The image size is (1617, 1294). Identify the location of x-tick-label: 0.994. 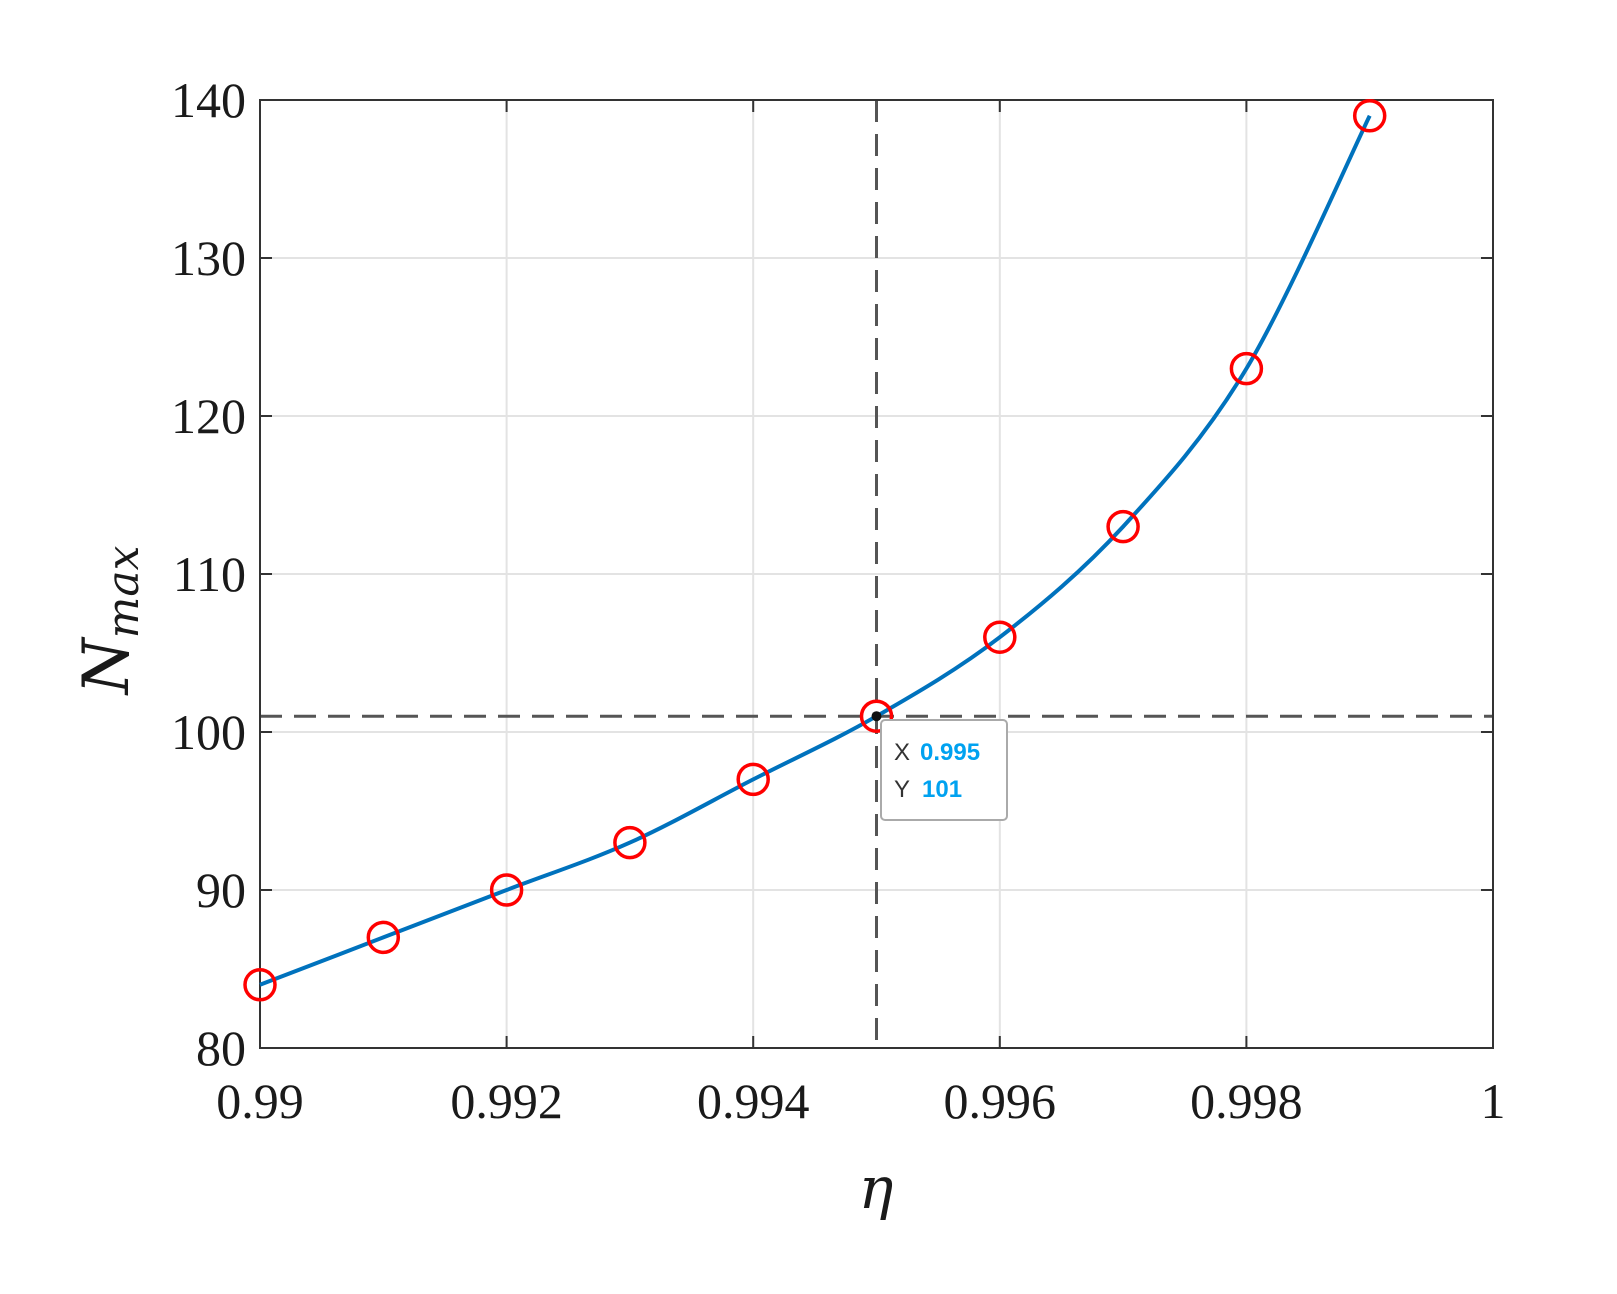
(753, 1101).